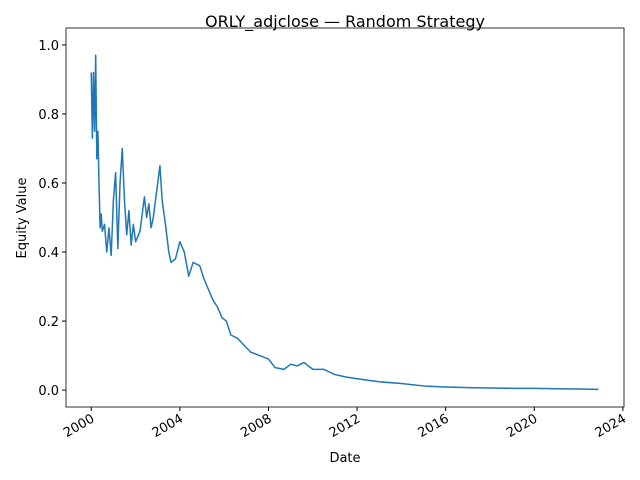 The image size is (640, 480). Describe the element at coordinates (22, 218) in the screenshot. I see `y-axis-label: Equity Value` at that location.